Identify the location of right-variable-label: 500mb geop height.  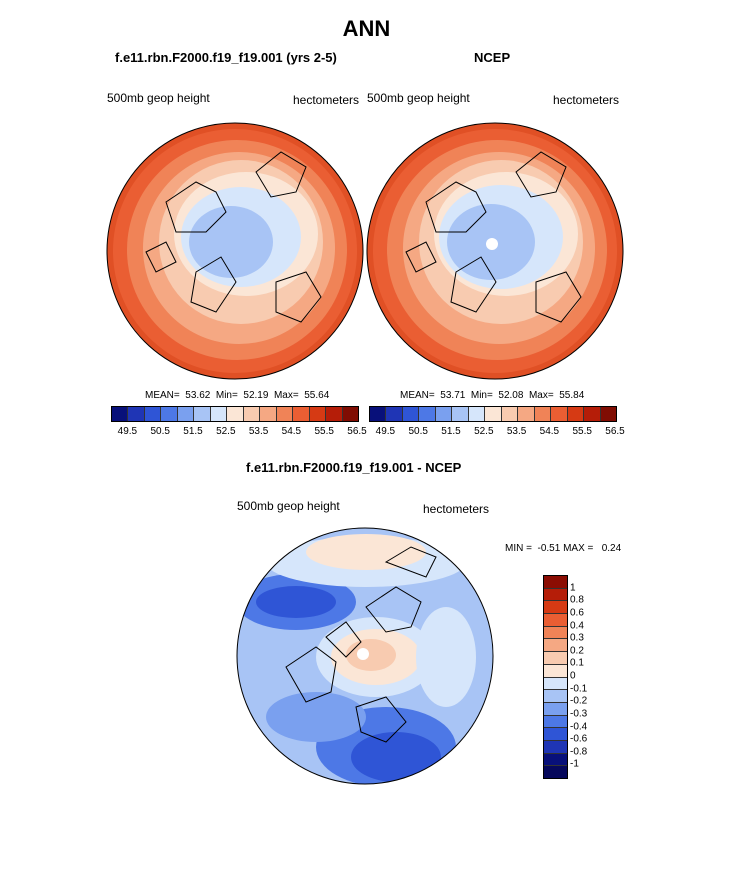
(418, 98).